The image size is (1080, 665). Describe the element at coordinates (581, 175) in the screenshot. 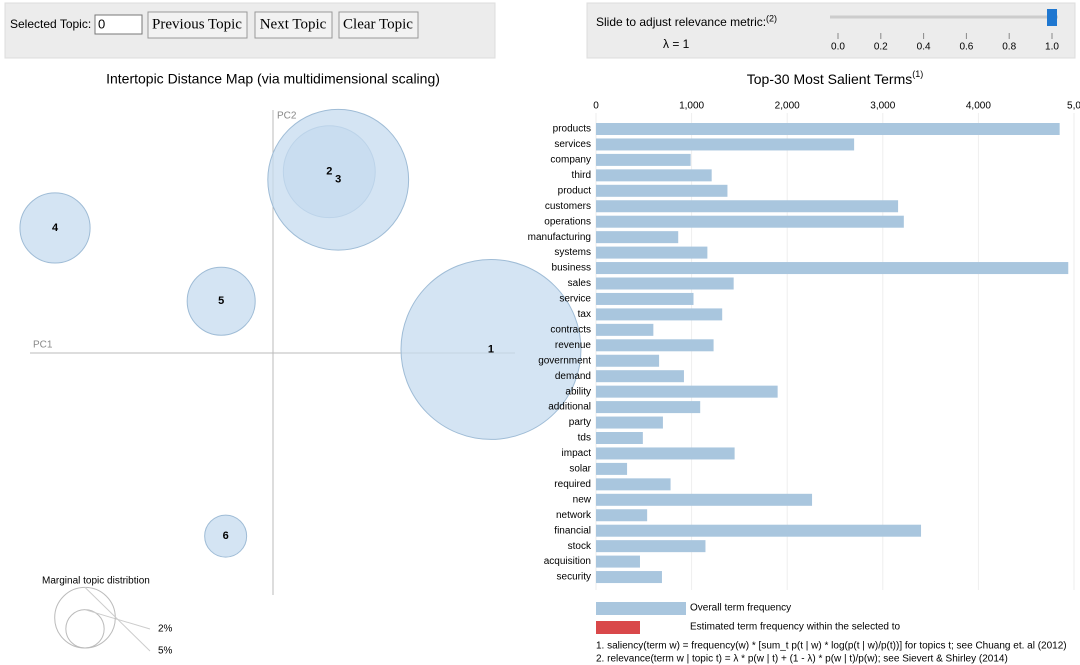

I see `term-label: third` at that location.